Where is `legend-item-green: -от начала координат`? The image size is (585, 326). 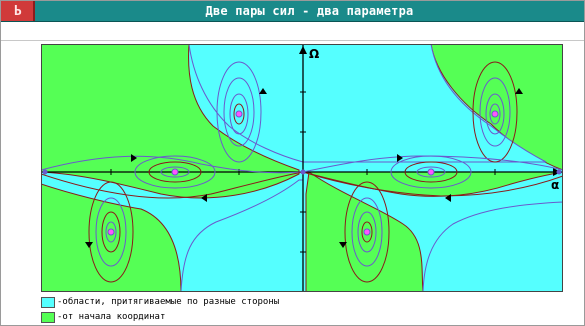 legend-item-green: -от начала координат is located at coordinates (160, 317).